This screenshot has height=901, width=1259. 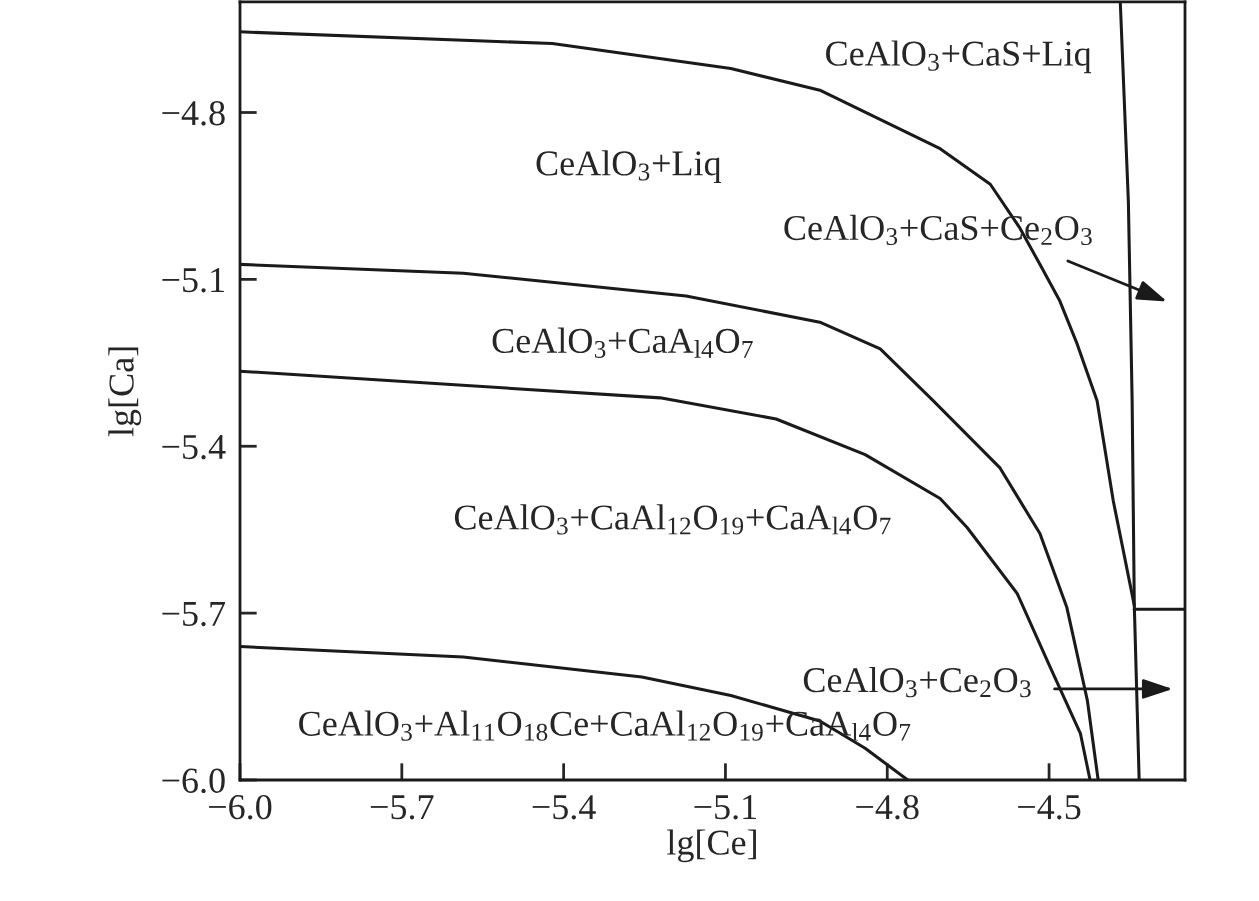 What do you see at coordinates (917, 682) in the screenshot?
I see `annotation: CeAlO$_{3}$+Ce$_{2}$O$_{3}$` at bounding box center [917, 682].